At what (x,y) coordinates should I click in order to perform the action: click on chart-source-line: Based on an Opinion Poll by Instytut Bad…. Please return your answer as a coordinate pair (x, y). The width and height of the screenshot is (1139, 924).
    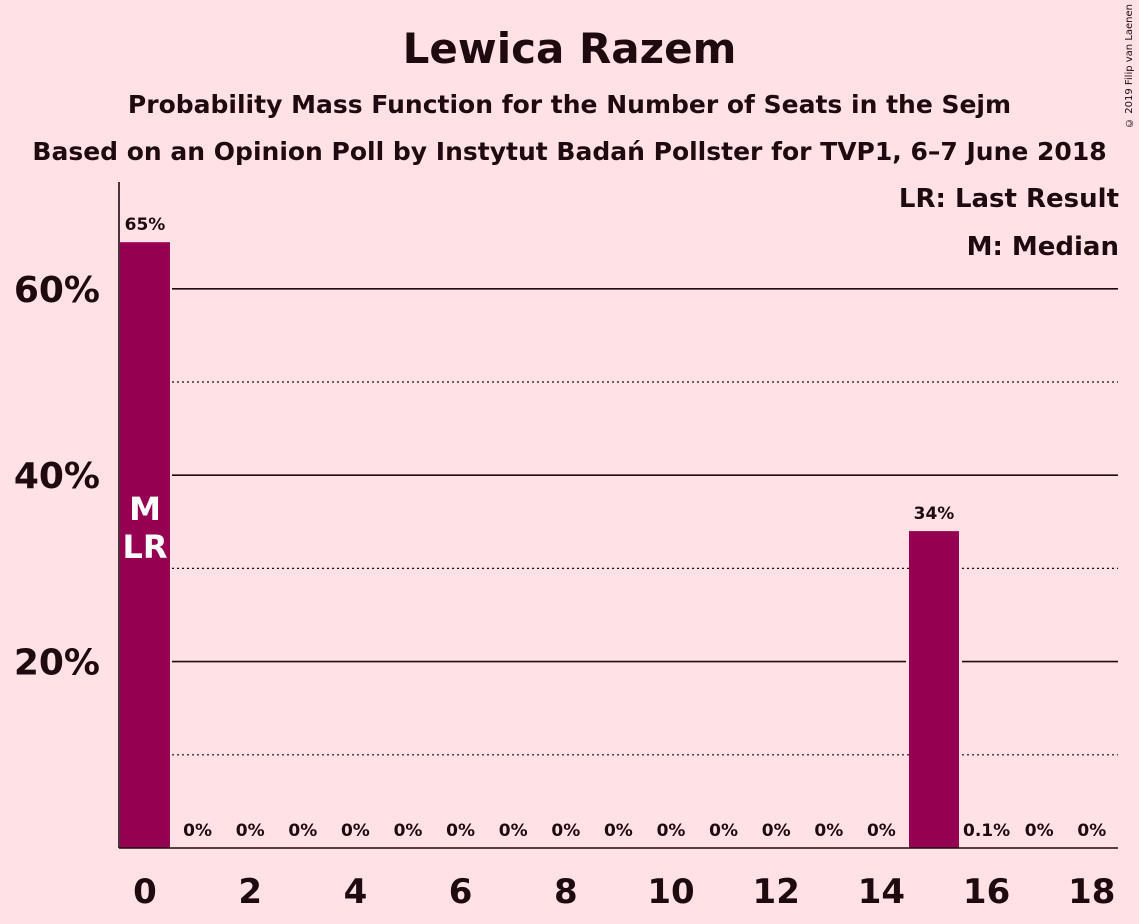
    Looking at the image, I should click on (569, 151).